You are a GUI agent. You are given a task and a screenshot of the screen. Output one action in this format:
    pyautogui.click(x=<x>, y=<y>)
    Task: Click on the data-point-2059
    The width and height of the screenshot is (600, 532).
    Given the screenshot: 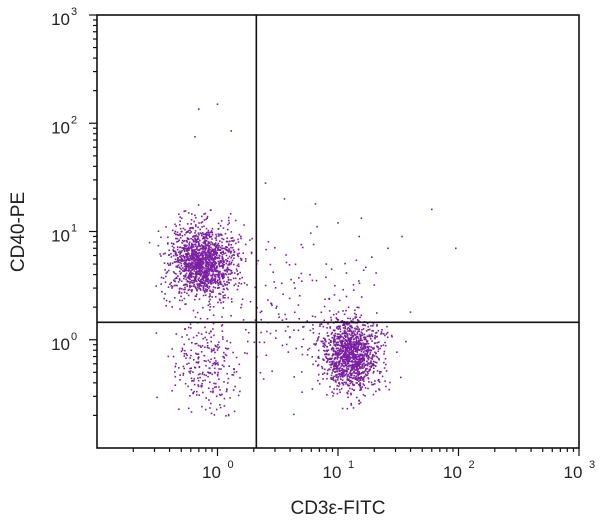 What is the action you would take?
    pyautogui.click(x=353, y=365)
    